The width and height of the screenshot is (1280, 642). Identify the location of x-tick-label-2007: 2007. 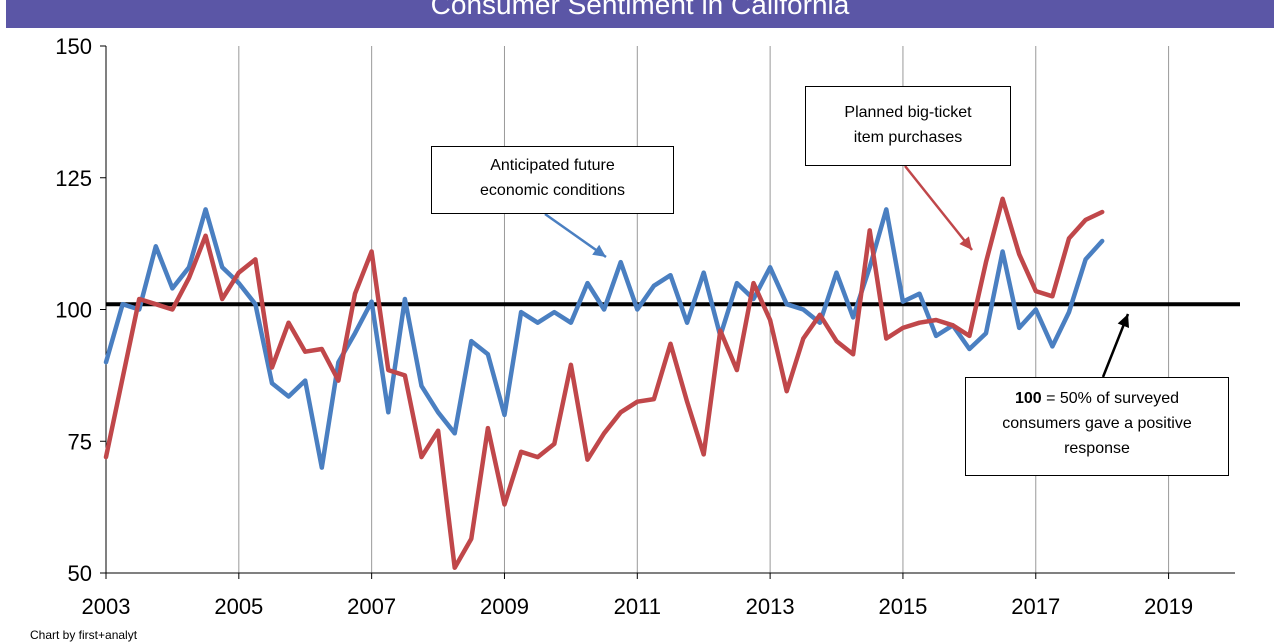
(371, 606).